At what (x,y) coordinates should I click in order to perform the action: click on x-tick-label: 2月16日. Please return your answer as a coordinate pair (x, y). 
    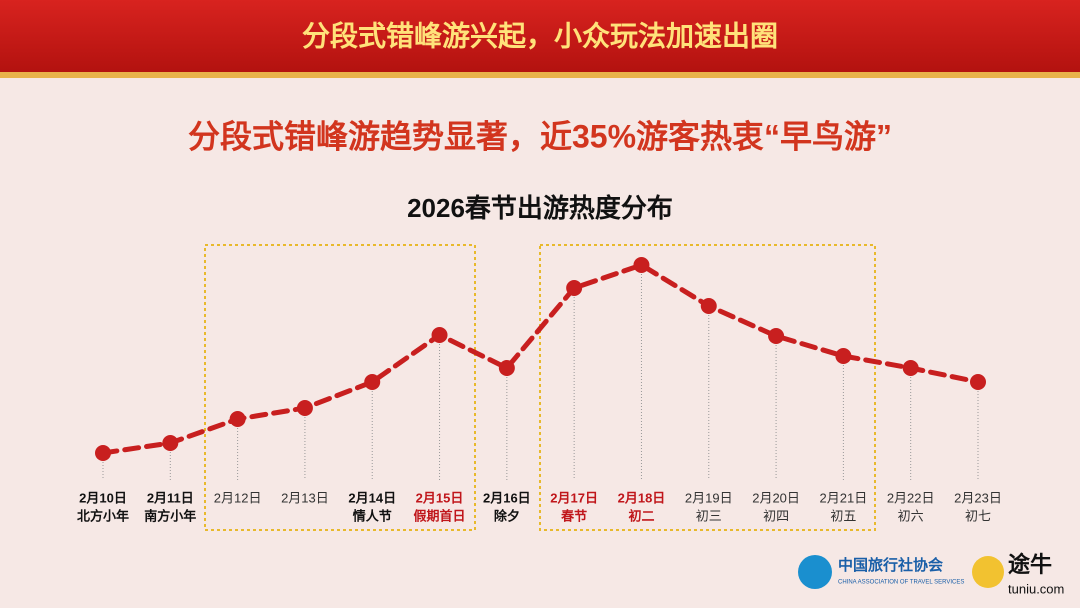
    Looking at the image, I should click on (507, 497).